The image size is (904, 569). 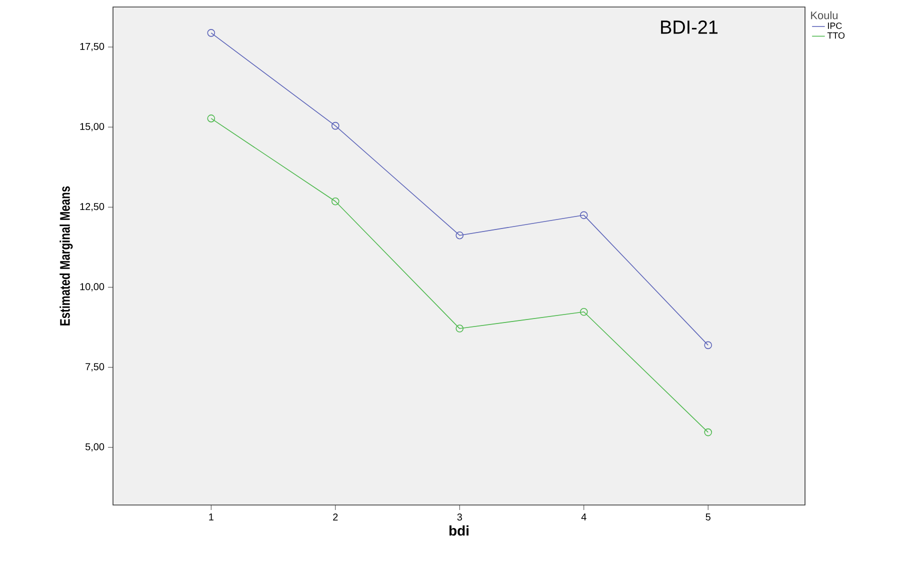 I want to click on annotation: BDI-21, so click(x=689, y=27).